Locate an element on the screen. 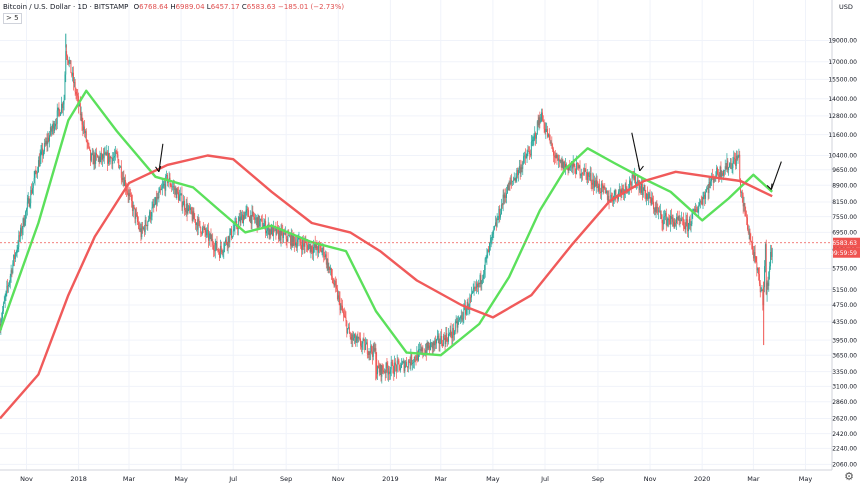 The image size is (860, 485). price-tick-label: 8150.00 is located at coordinates (844, 202).